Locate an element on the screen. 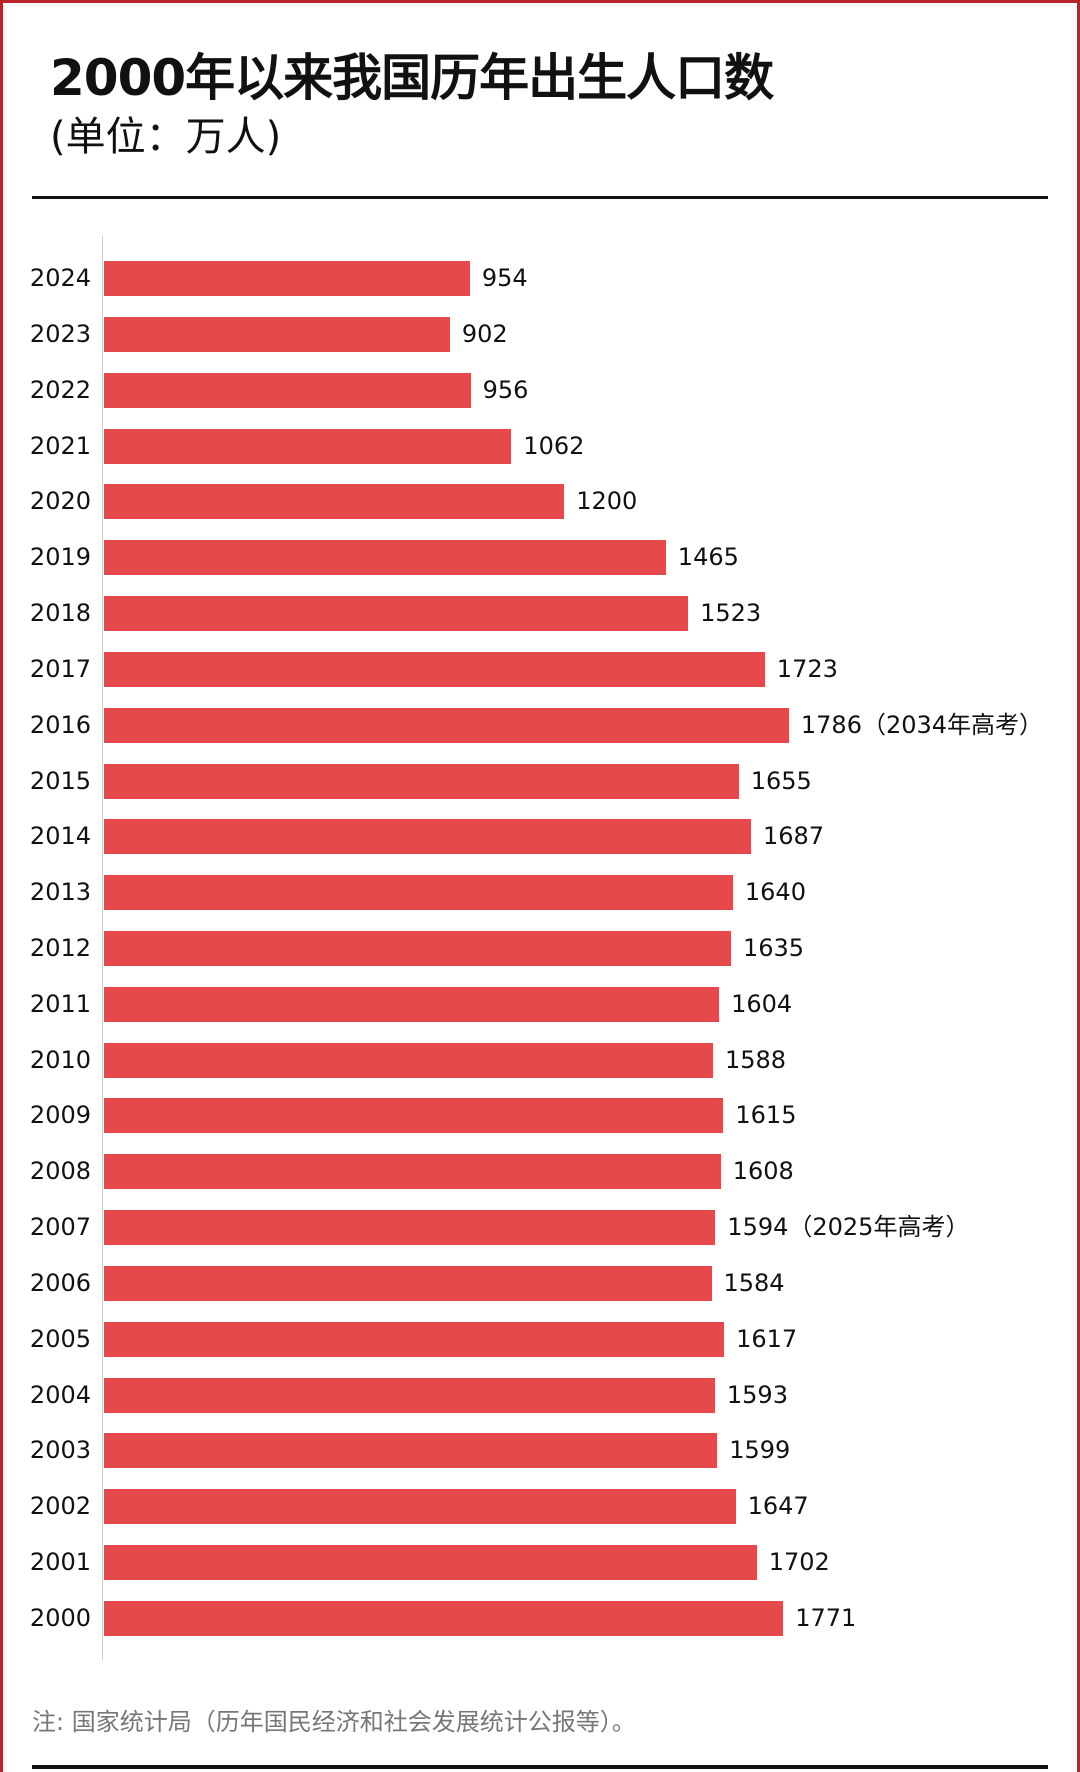 The image size is (1080, 1772). year-label: 2014 is located at coordinates (60, 836).